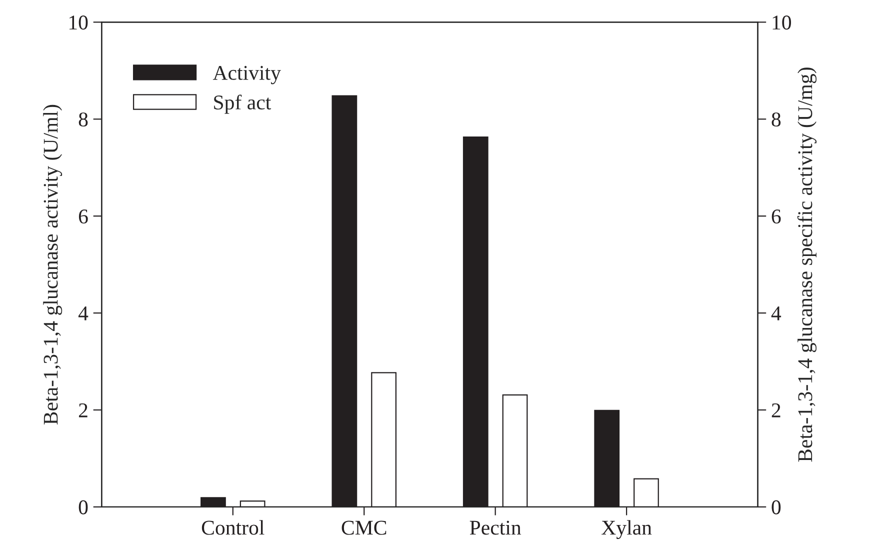 The width and height of the screenshot is (869, 554). Describe the element at coordinates (627, 530) in the screenshot. I see `x-tick-label: Xylan` at that location.